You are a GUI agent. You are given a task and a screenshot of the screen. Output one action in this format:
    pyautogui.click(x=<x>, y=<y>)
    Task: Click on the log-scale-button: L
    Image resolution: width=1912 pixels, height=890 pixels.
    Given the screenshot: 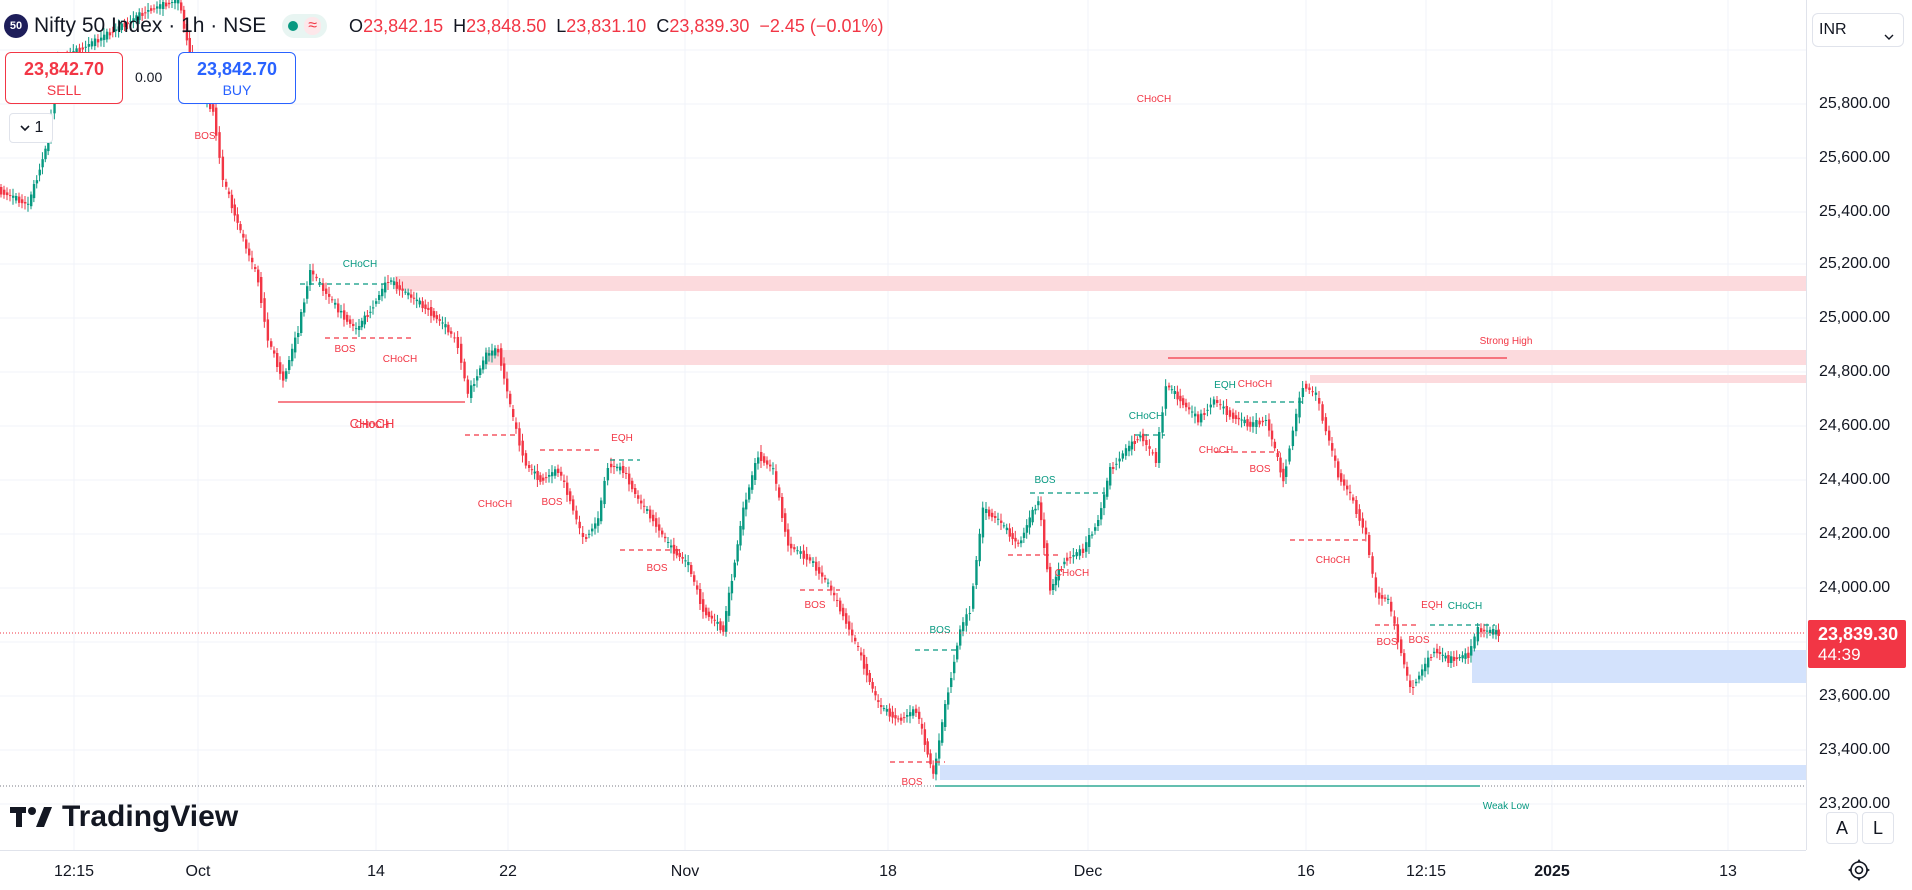 What is the action you would take?
    pyautogui.click(x=1878, y=828)
    